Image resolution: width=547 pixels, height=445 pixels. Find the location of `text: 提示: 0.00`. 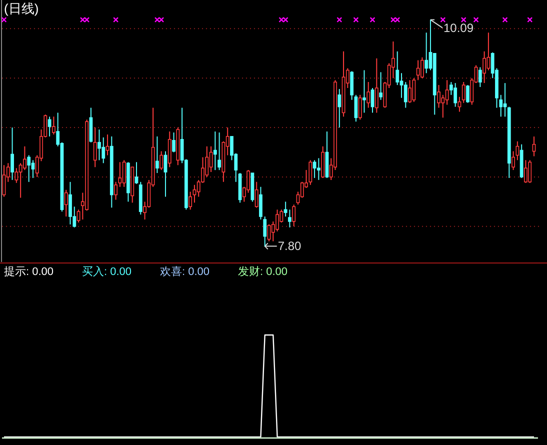

text: 提示: 0.00 is located at coordinates (29, 272).